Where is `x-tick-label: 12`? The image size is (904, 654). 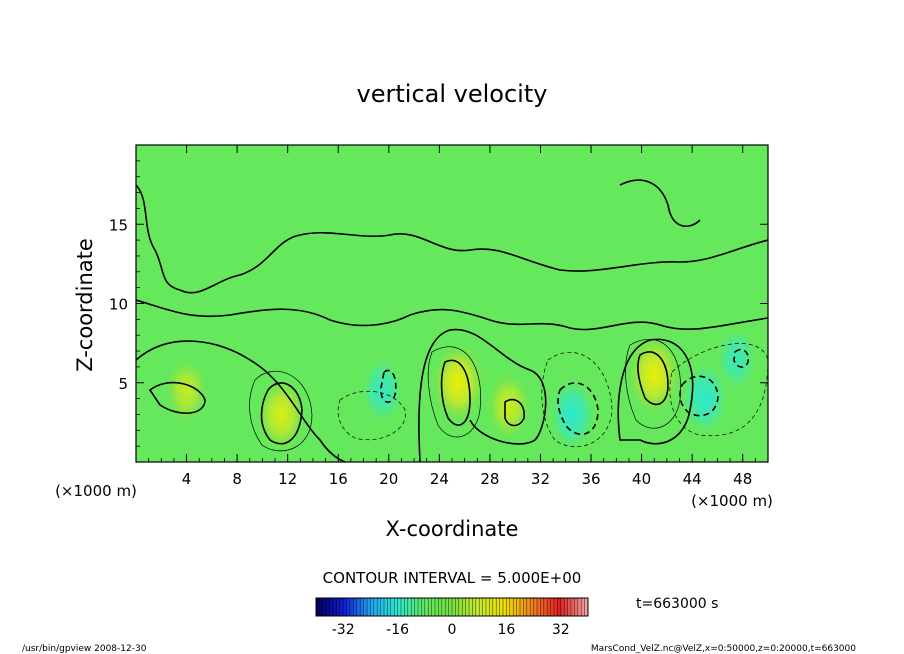 x-tick-label: 12 is located at coordinates (287, 479).